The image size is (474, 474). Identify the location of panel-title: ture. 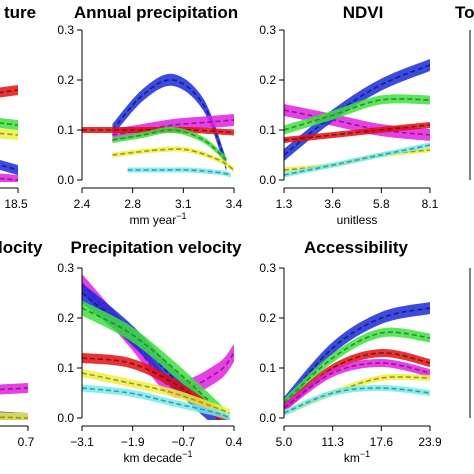
(20, 12).